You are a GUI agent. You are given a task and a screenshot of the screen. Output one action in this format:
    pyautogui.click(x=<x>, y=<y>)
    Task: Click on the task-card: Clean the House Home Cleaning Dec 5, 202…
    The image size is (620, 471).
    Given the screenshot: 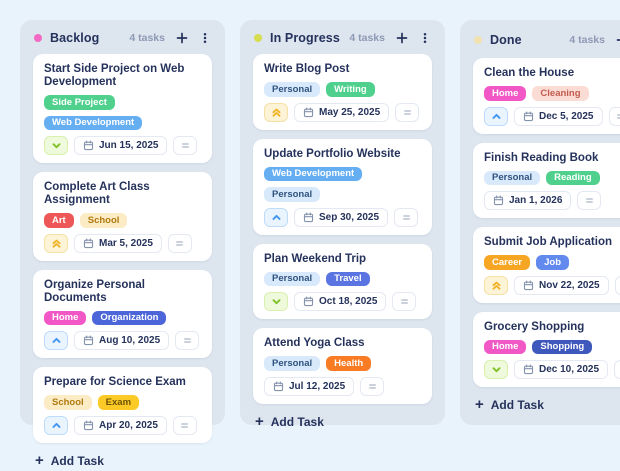 What is the action you would take?
    pyautogui.click(x=546, y=96)
    